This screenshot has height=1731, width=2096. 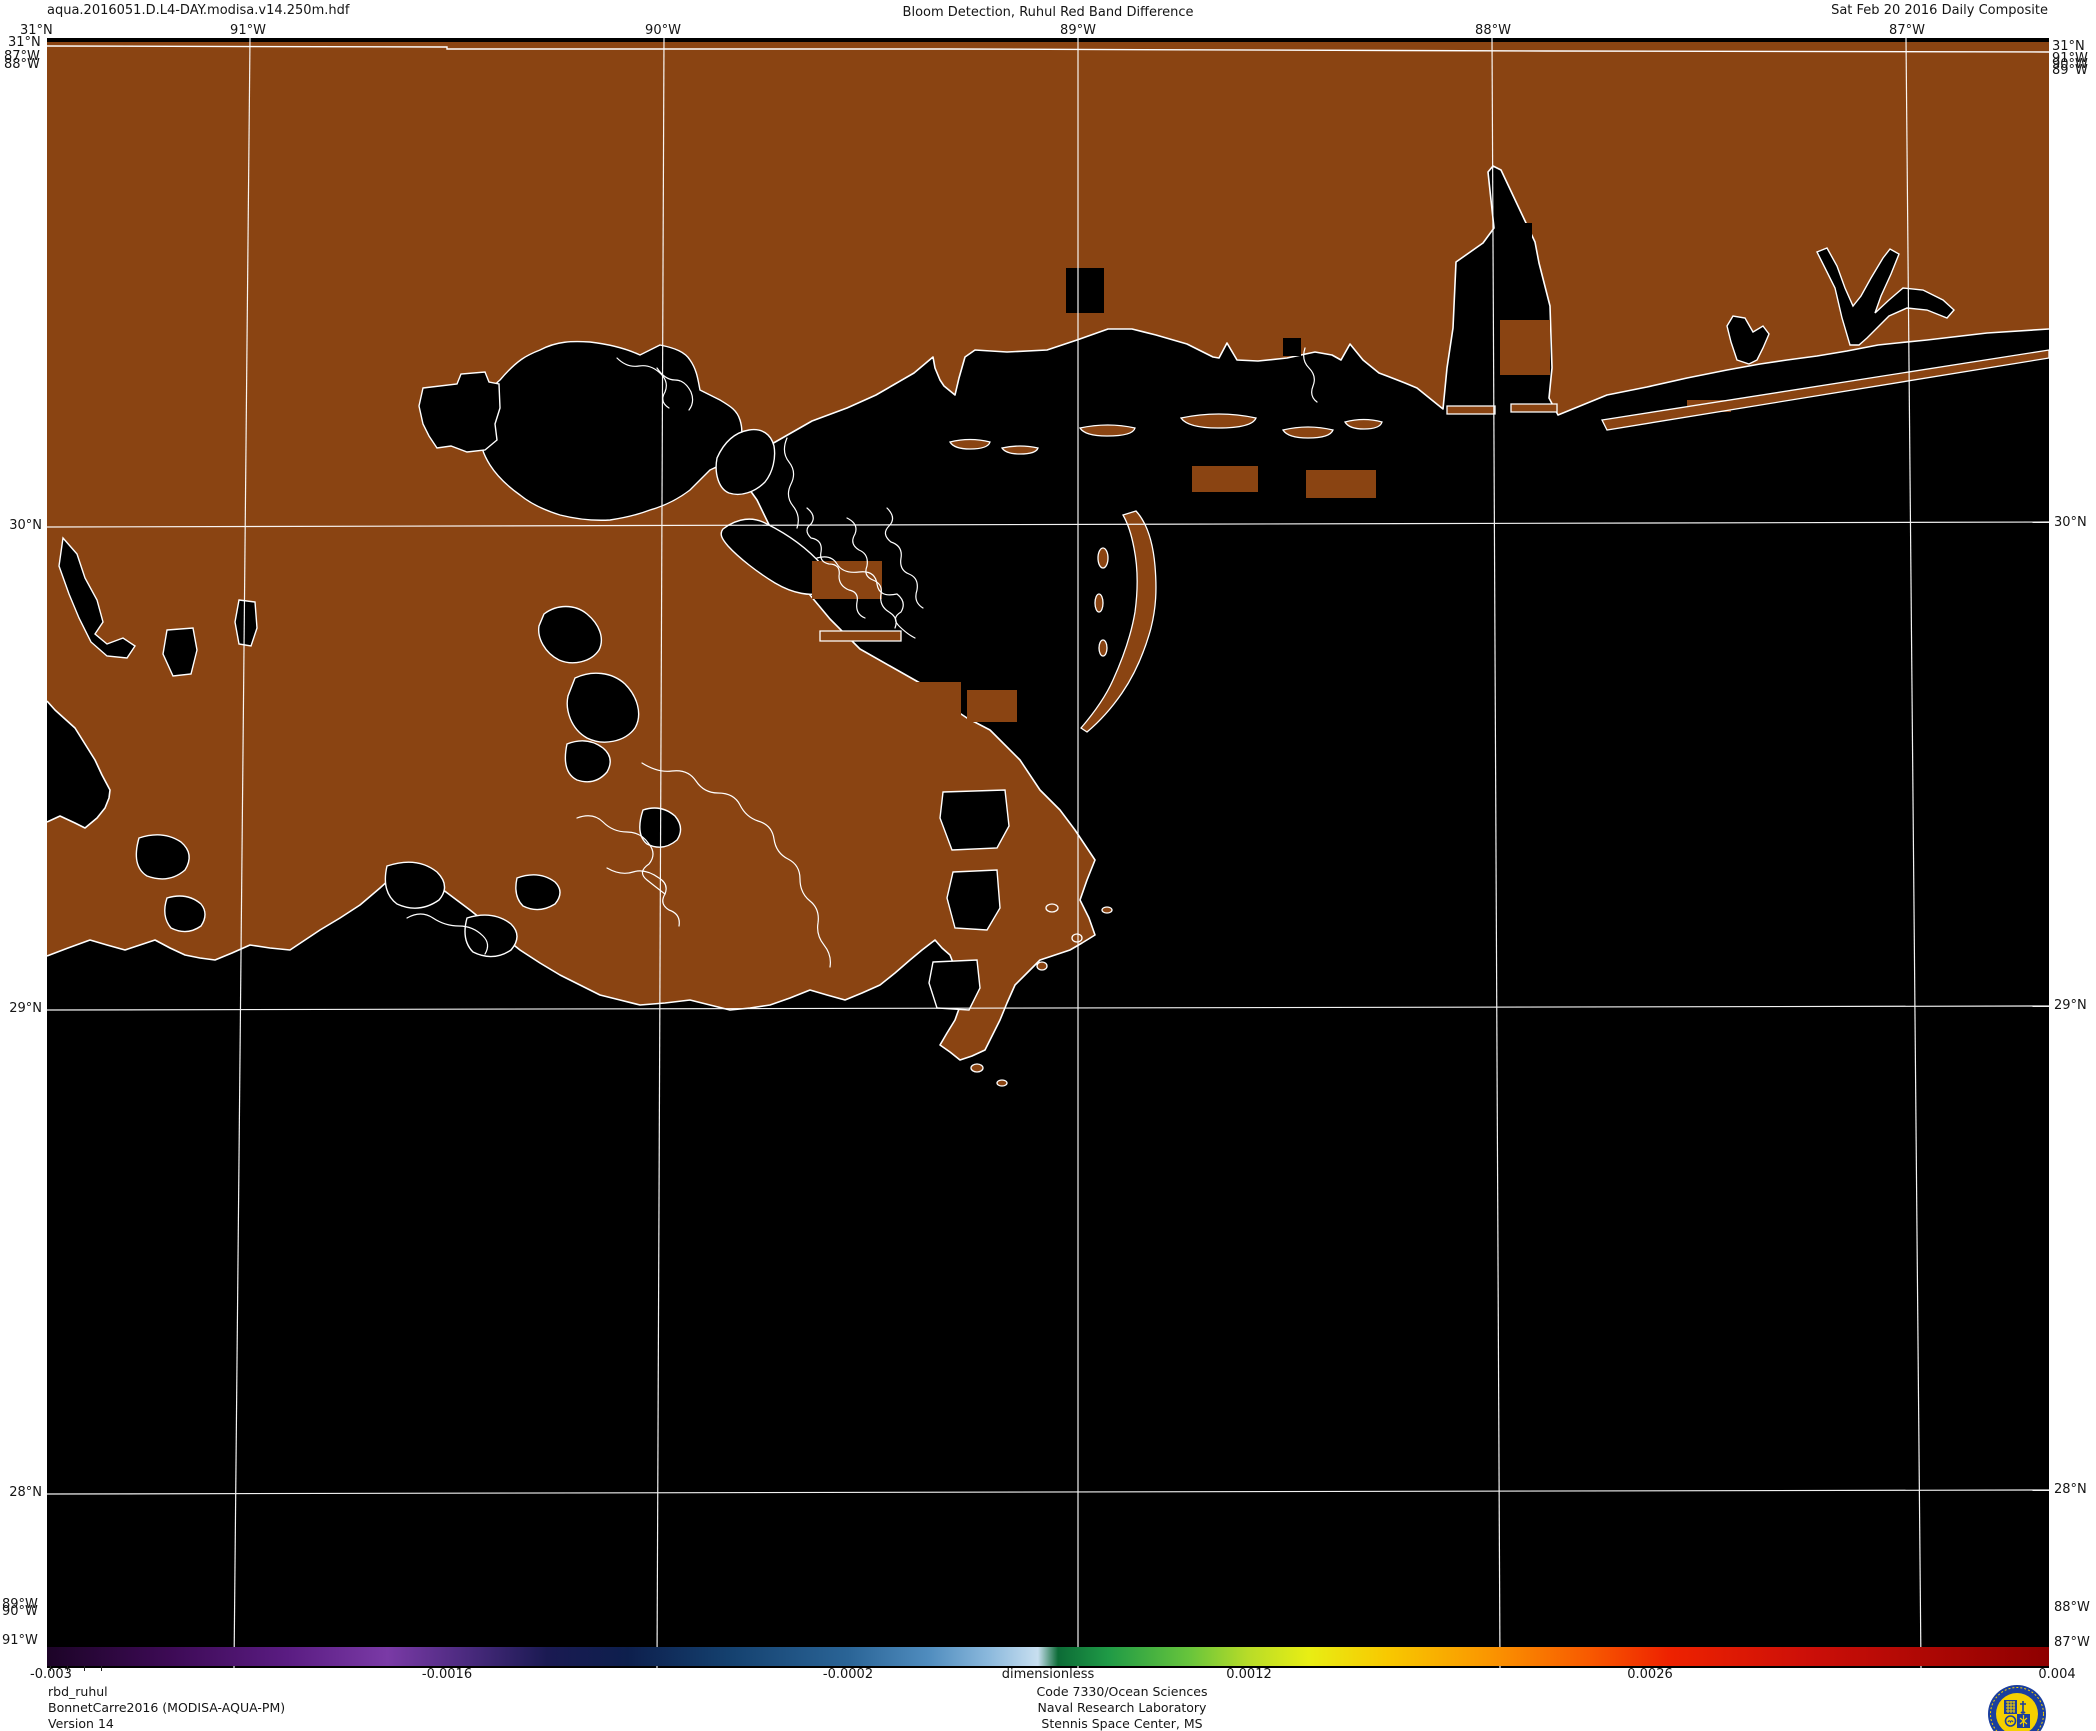 What do you see at coordinates (25, 525) in the screenshot?
I see `axis-label-30n-left: 30°N` at bounding box center [25, 525].